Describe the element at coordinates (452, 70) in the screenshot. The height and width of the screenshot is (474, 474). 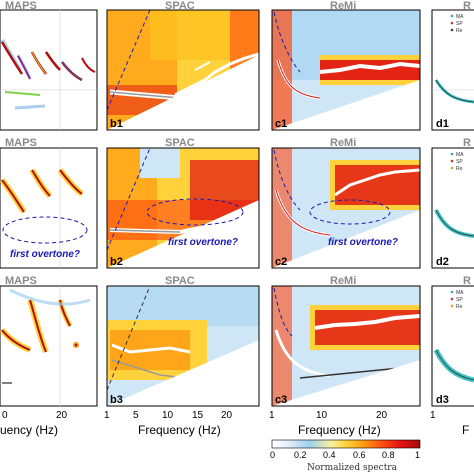
I see `panel-d-row1: MA SP Re d1` at that location.